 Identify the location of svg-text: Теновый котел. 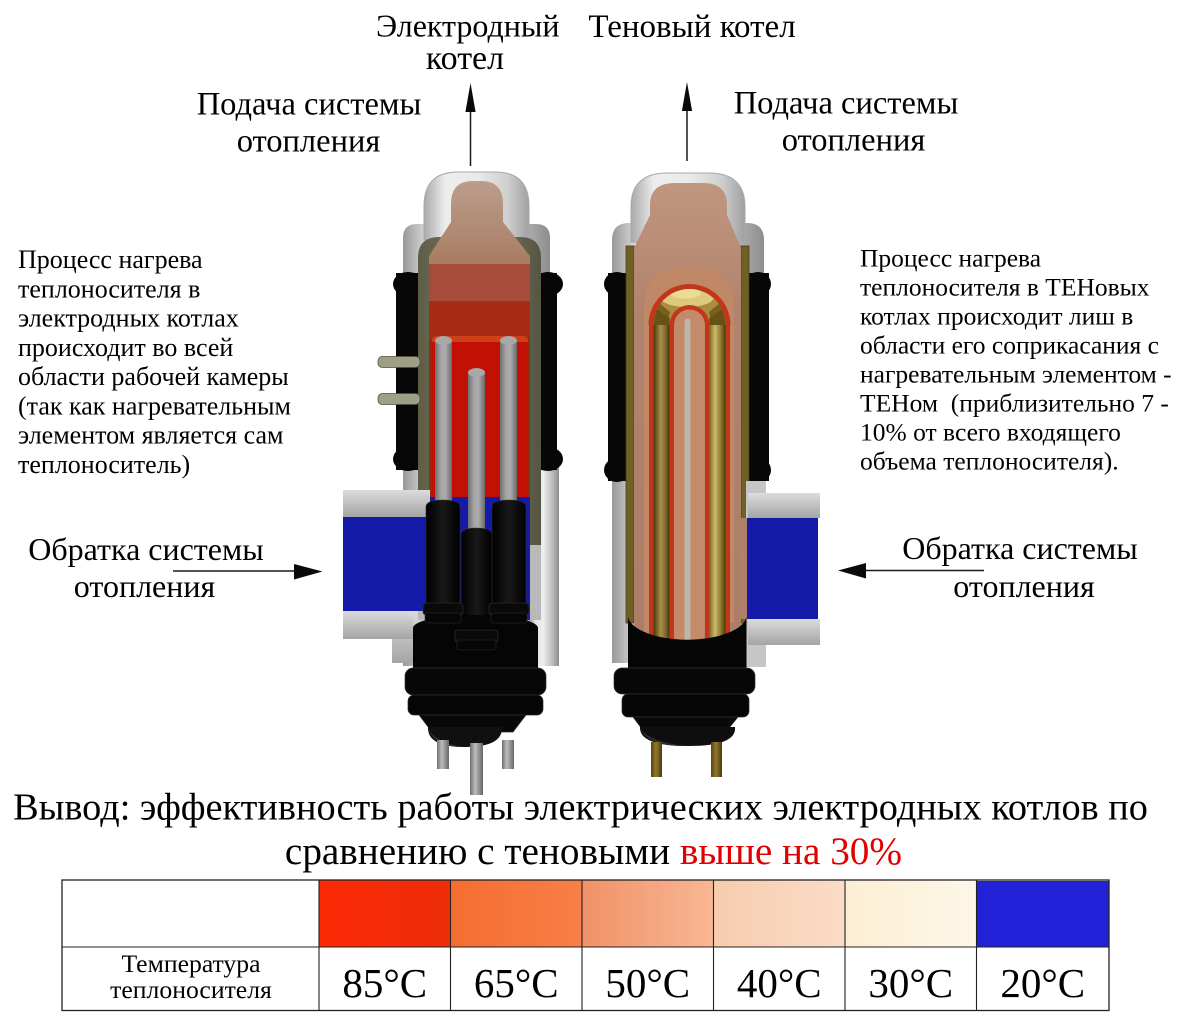
(691, 27).